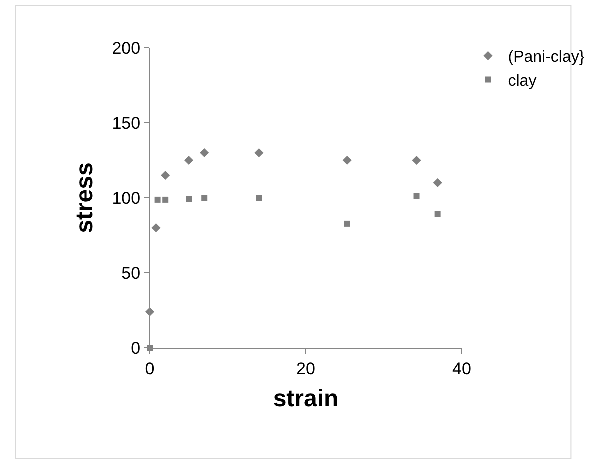  I want to click on y-axis-title: stress, so click(84, 198).